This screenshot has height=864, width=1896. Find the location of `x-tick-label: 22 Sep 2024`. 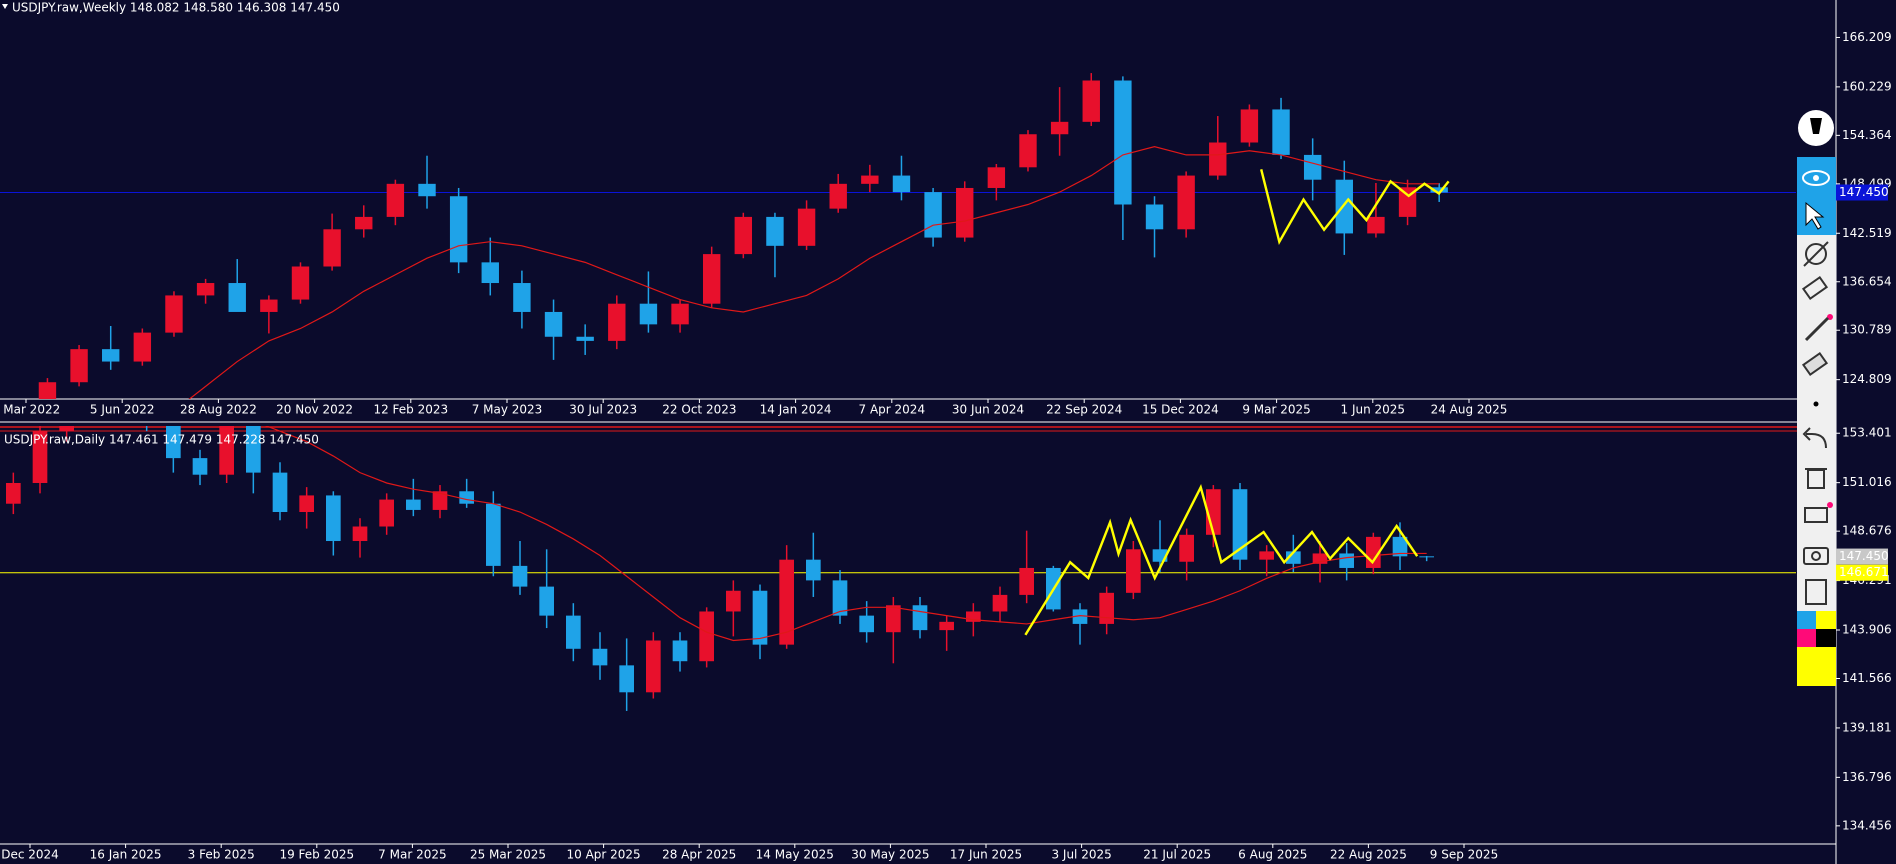

x-tick-label: 22 Sep 2024 is located at coordinates (1084, 410).